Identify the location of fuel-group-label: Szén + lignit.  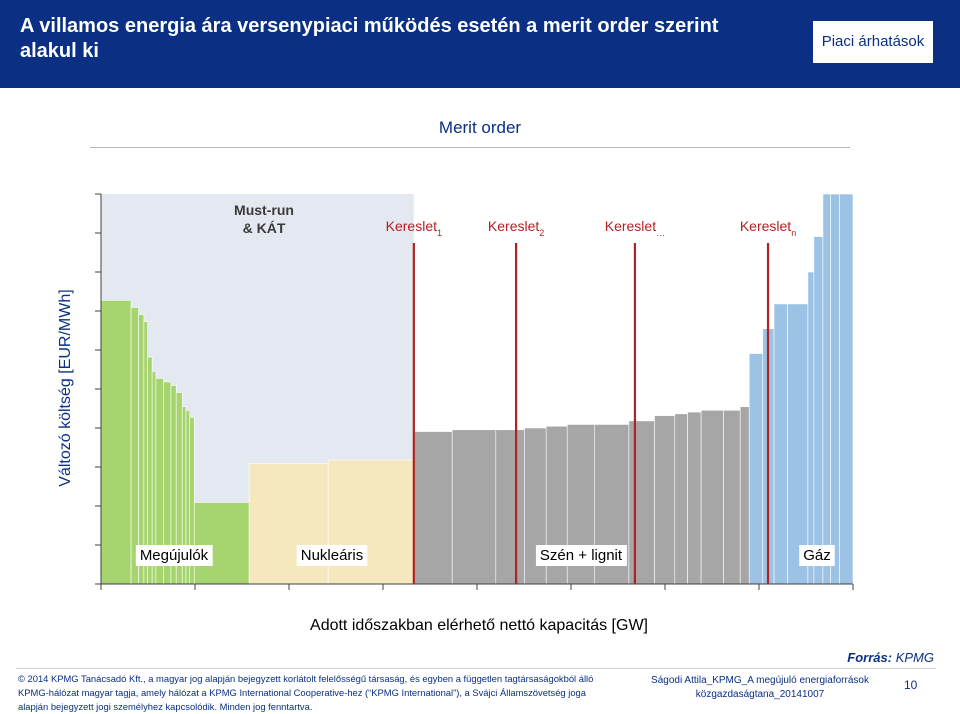
(581, 555).